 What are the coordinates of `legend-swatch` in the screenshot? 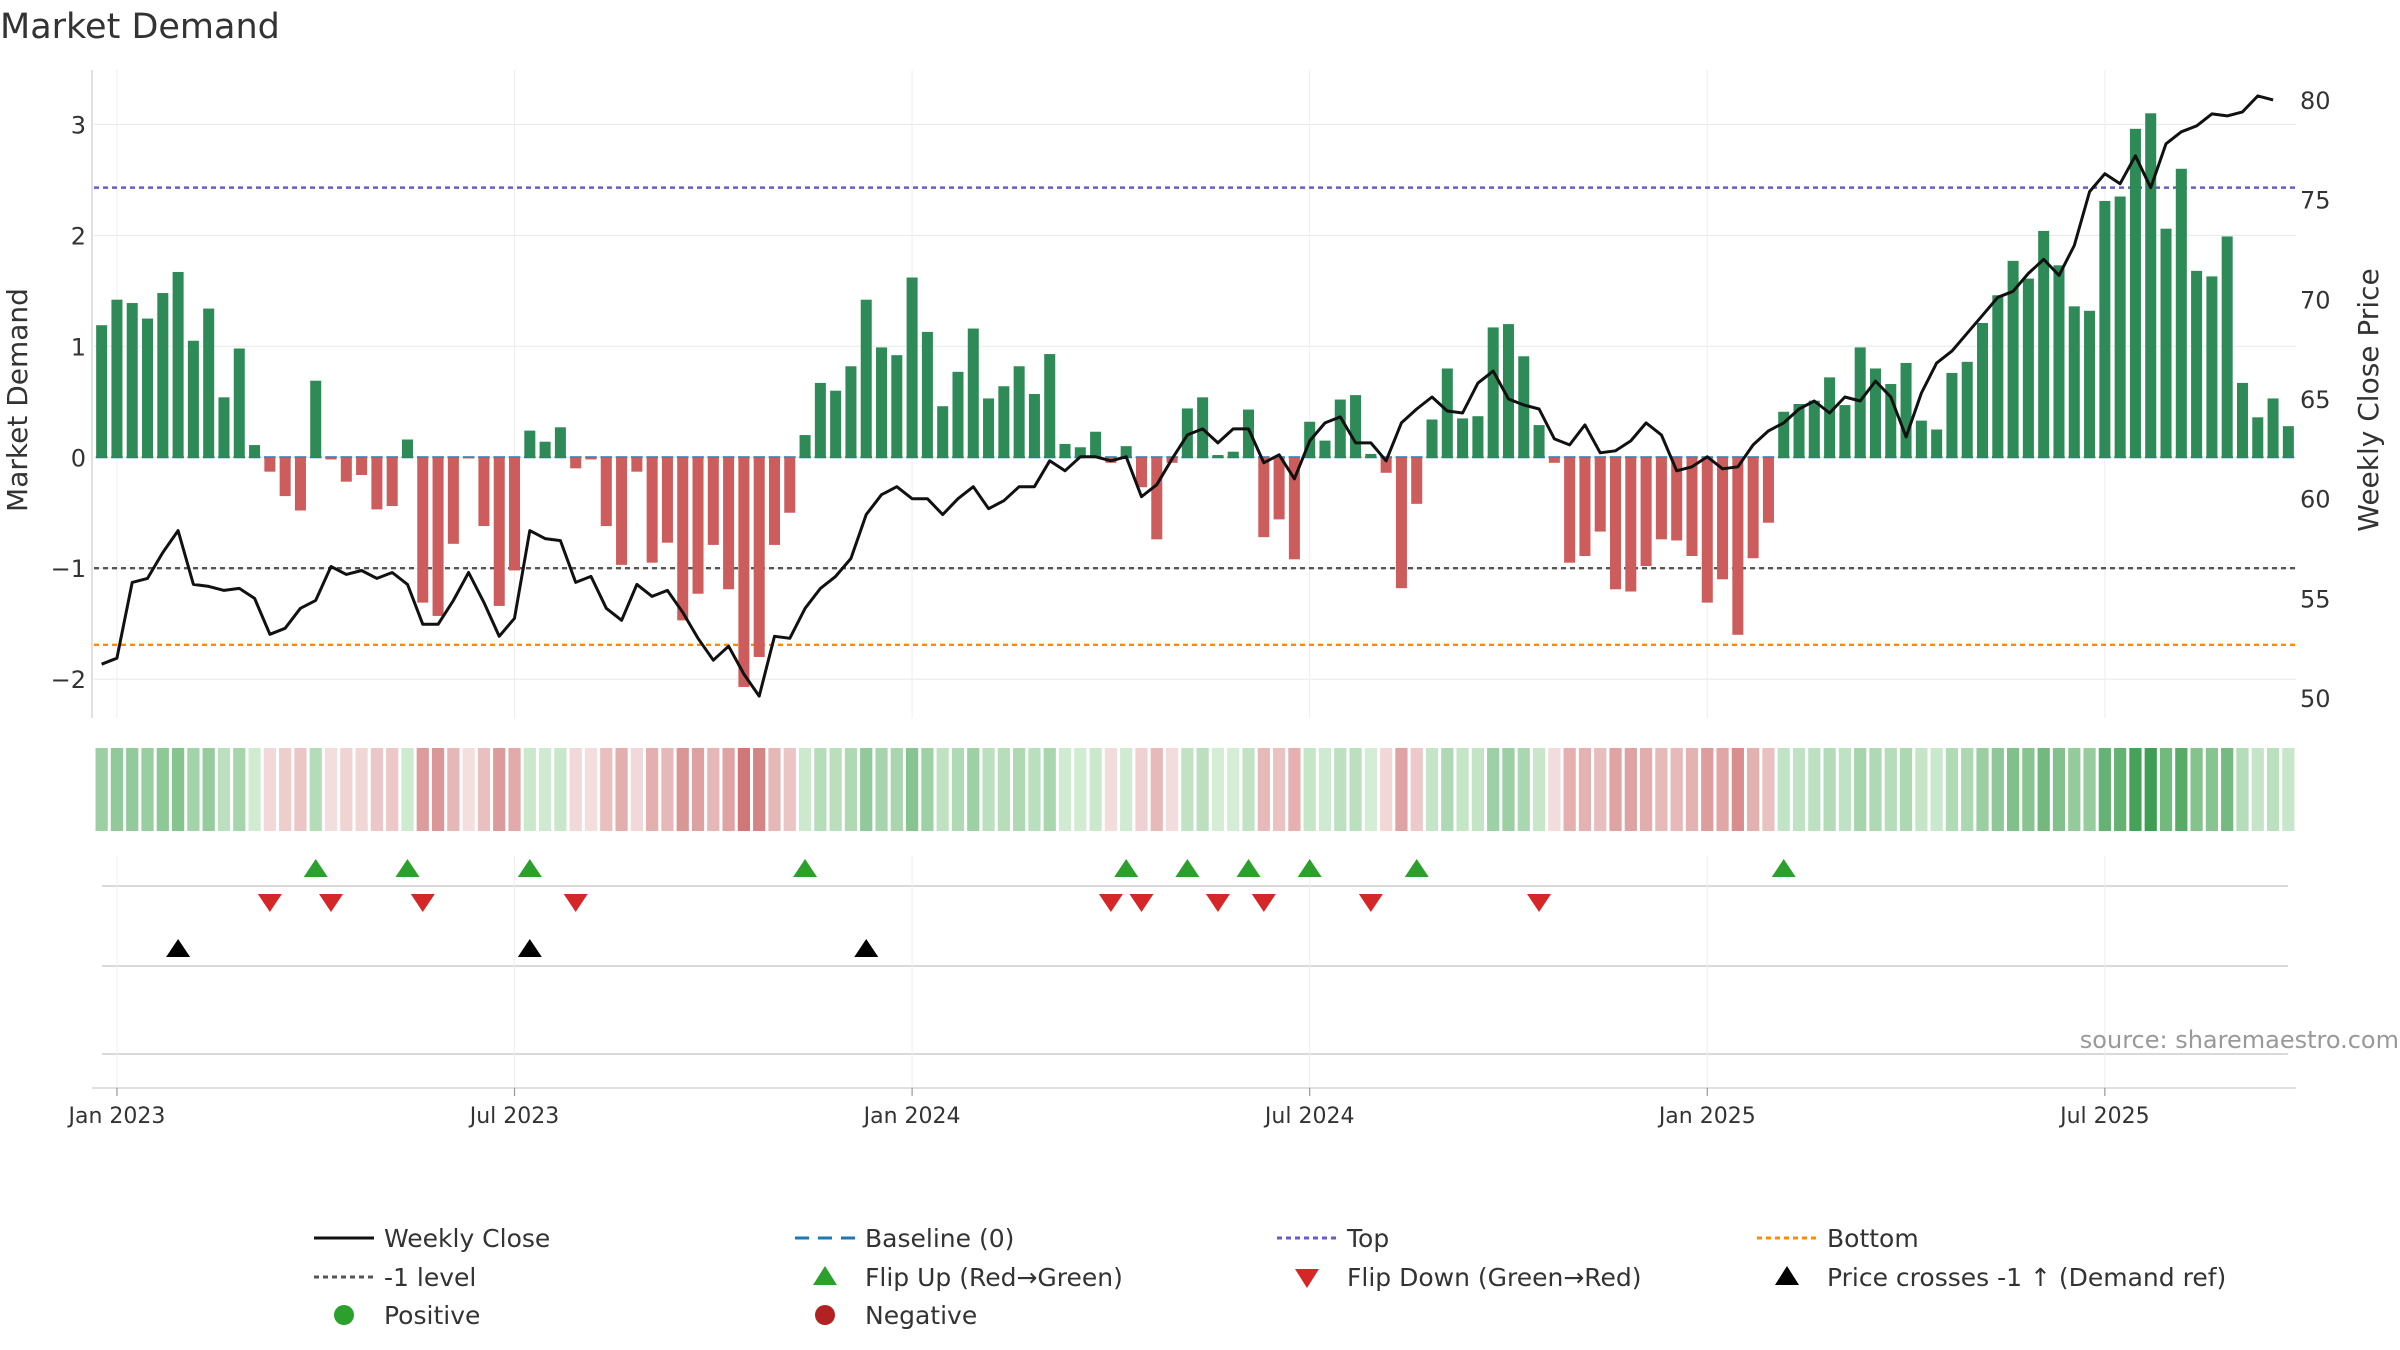 It's located at (1307, 1278).